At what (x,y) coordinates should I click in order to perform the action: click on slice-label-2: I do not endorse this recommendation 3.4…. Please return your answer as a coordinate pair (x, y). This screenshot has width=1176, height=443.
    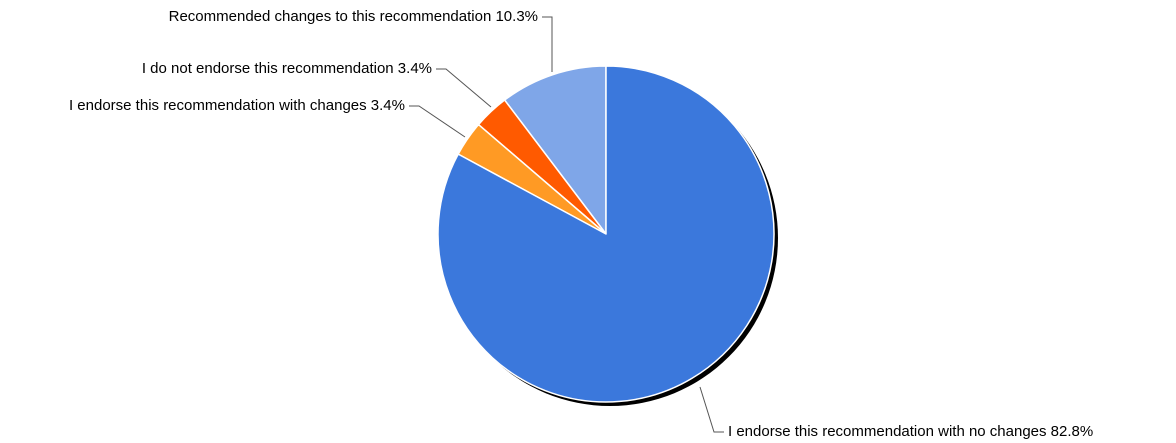
    Looking at the image, I should click on (287, 68).